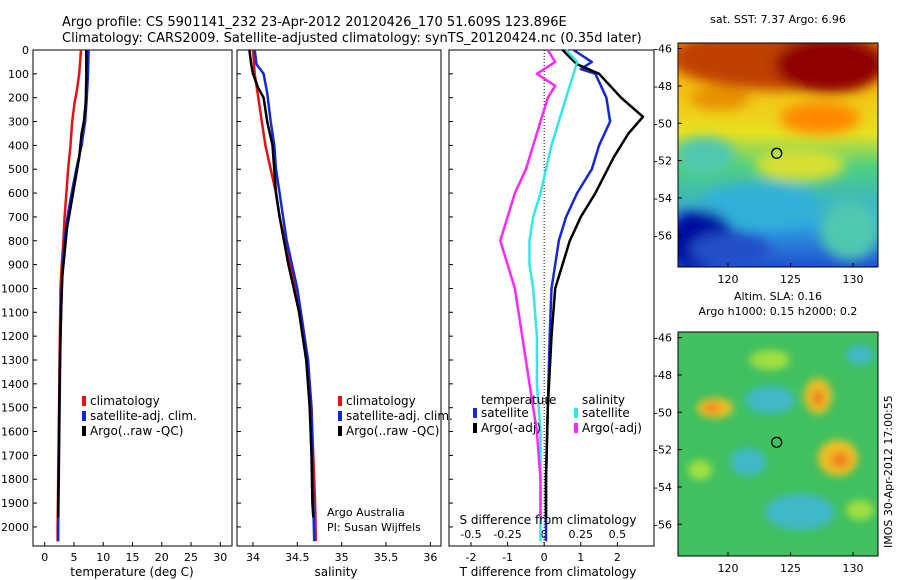  Describe the element at coordinates (778, 311) in the screenshot. I see `sla-map-subtitle: Argo h1000: 0.15 h2000: 0.2` at that location.